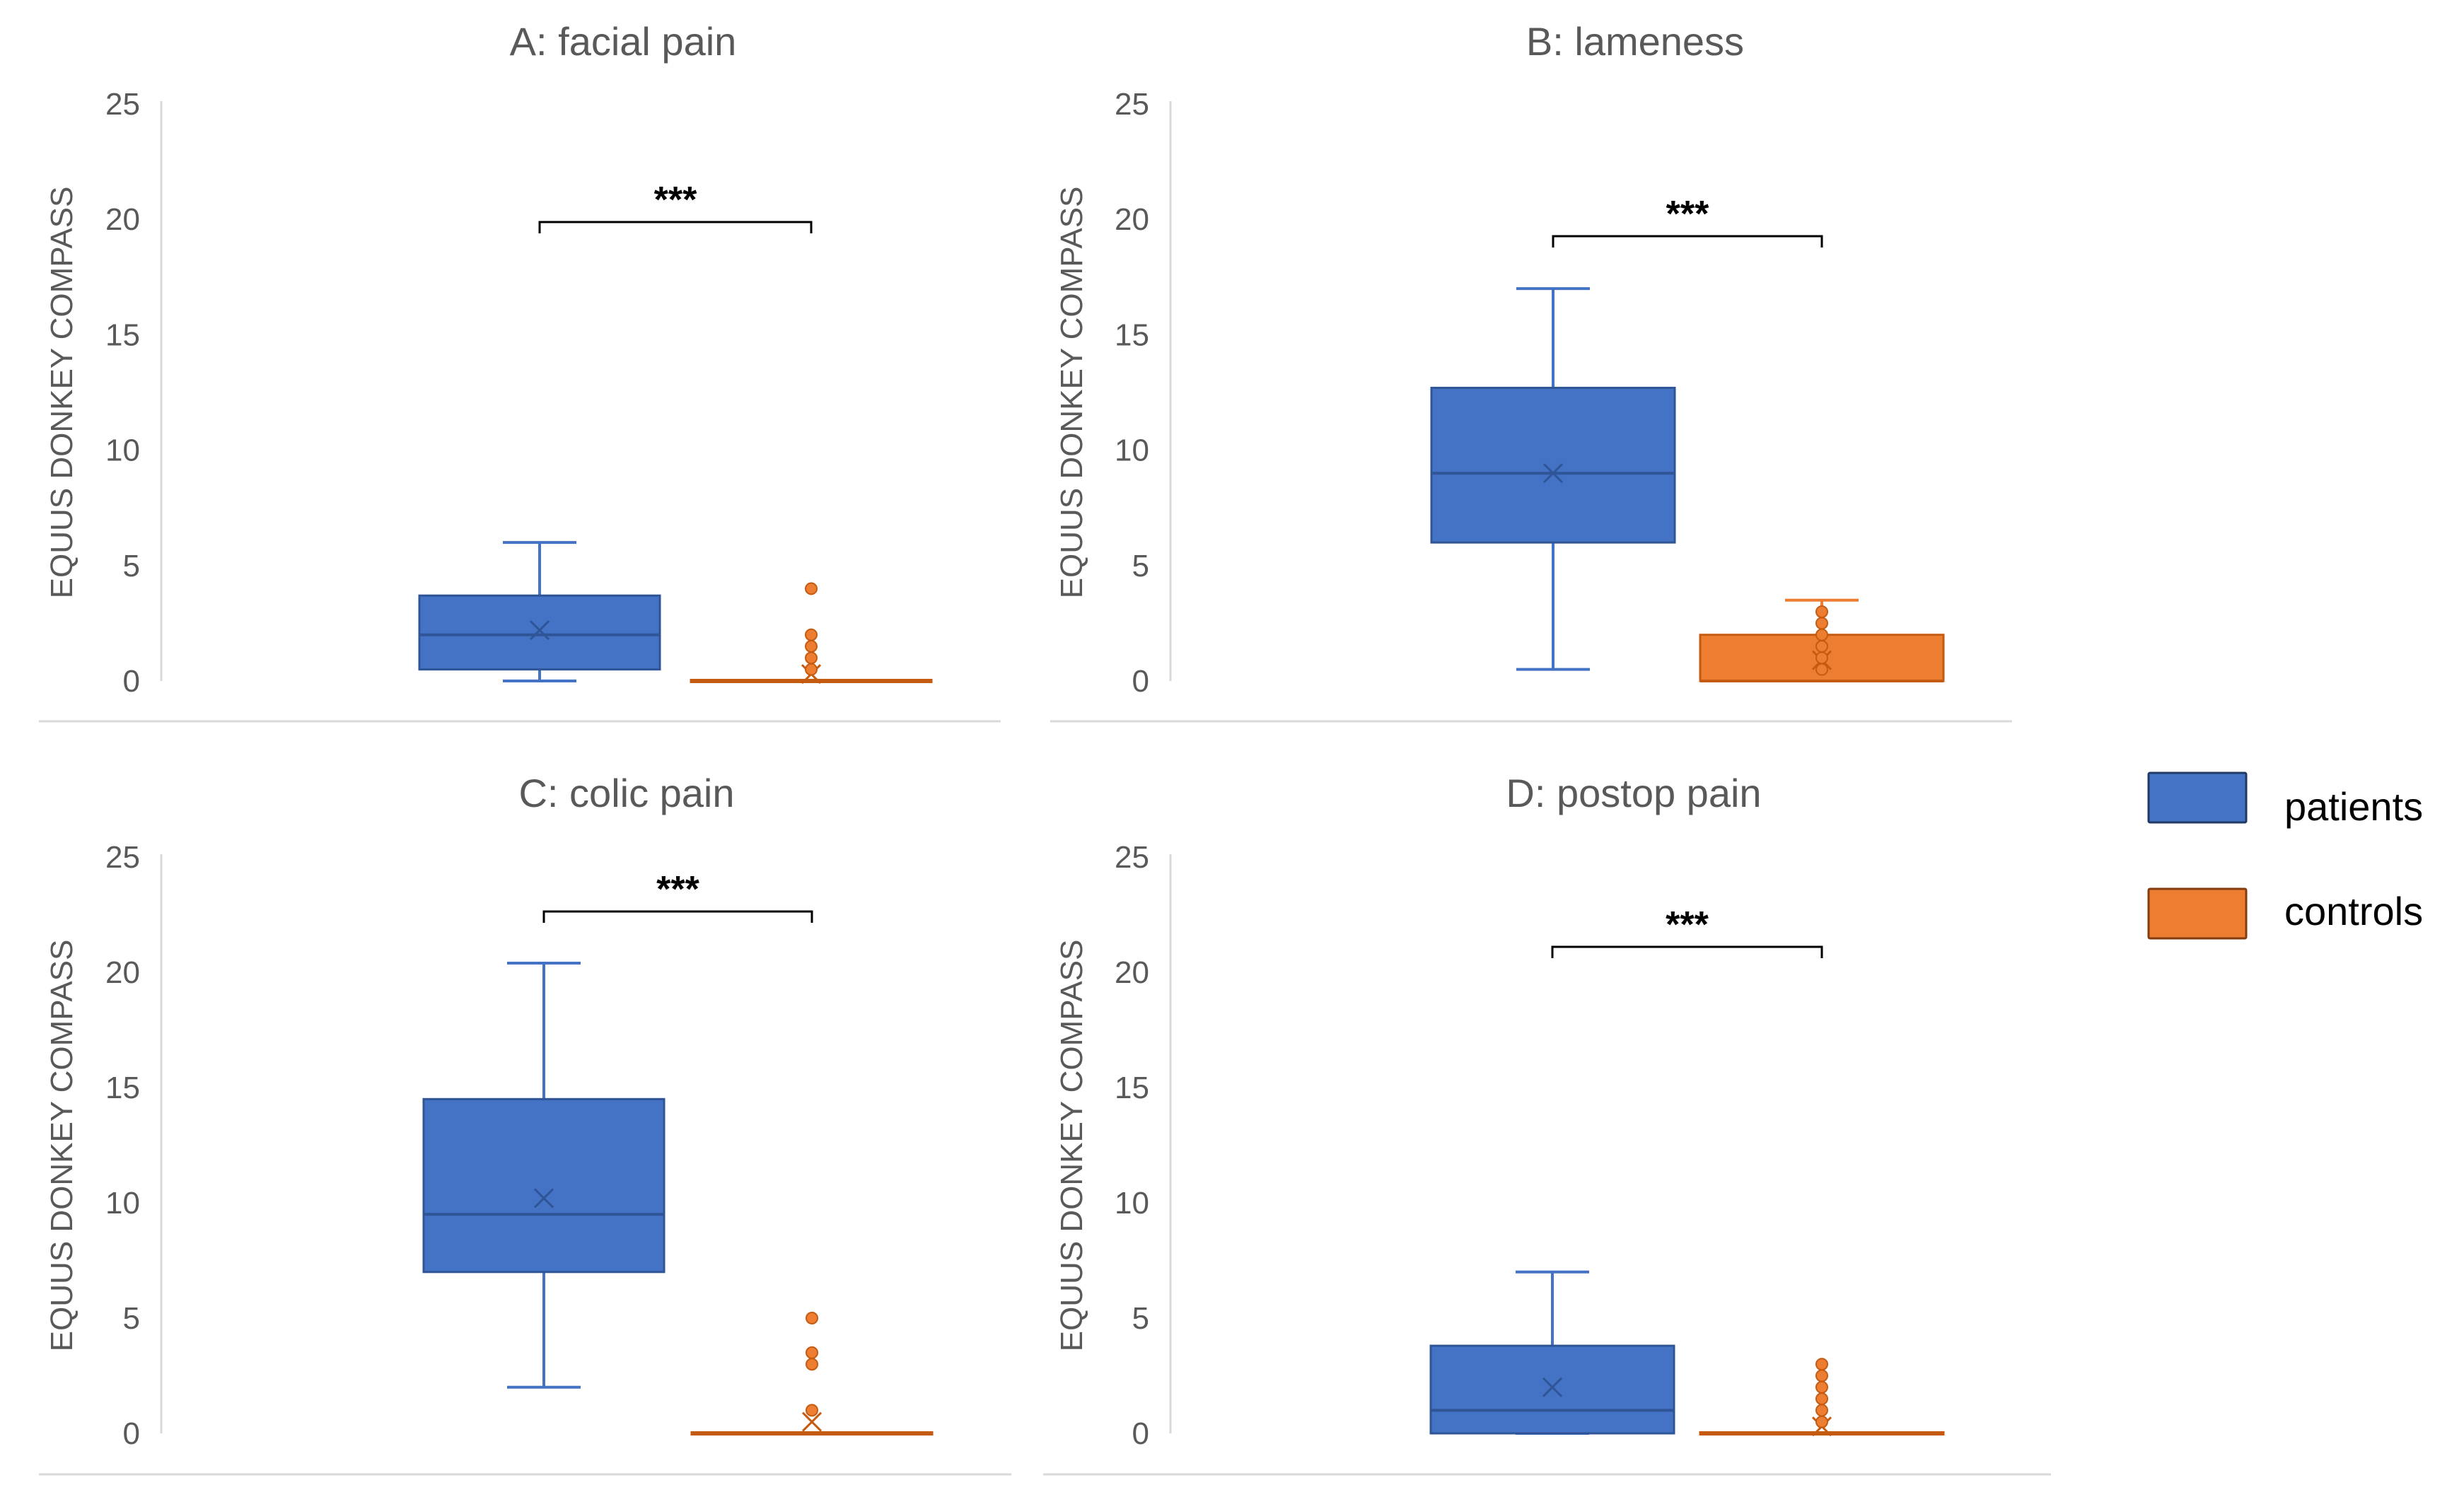 The height and width of the screenshot is (1497, 2464). Describe the element at coordinates (2353, 807) in the screenshot. I see `legend-patients-label: patients` at that location.